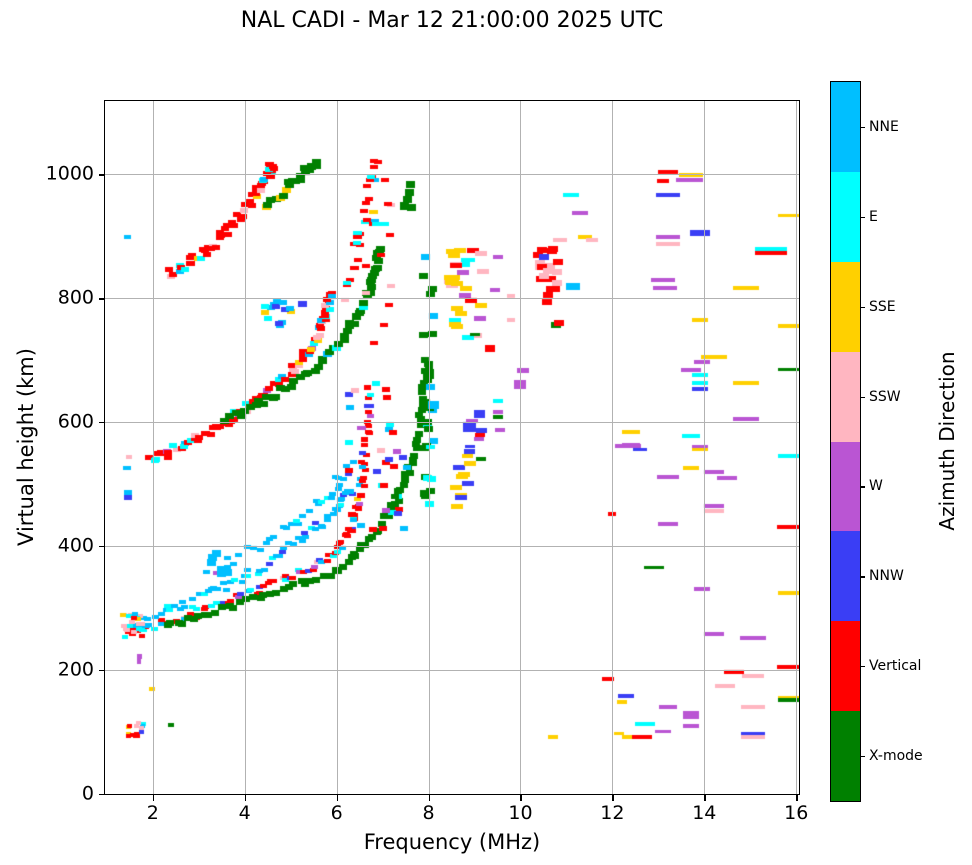 This screenshot has height=865, width=972. What do you see at coordinates (845, 127) in the screenshot?
I see `colorbar-segment-nne` at bounding box center [845, 127].